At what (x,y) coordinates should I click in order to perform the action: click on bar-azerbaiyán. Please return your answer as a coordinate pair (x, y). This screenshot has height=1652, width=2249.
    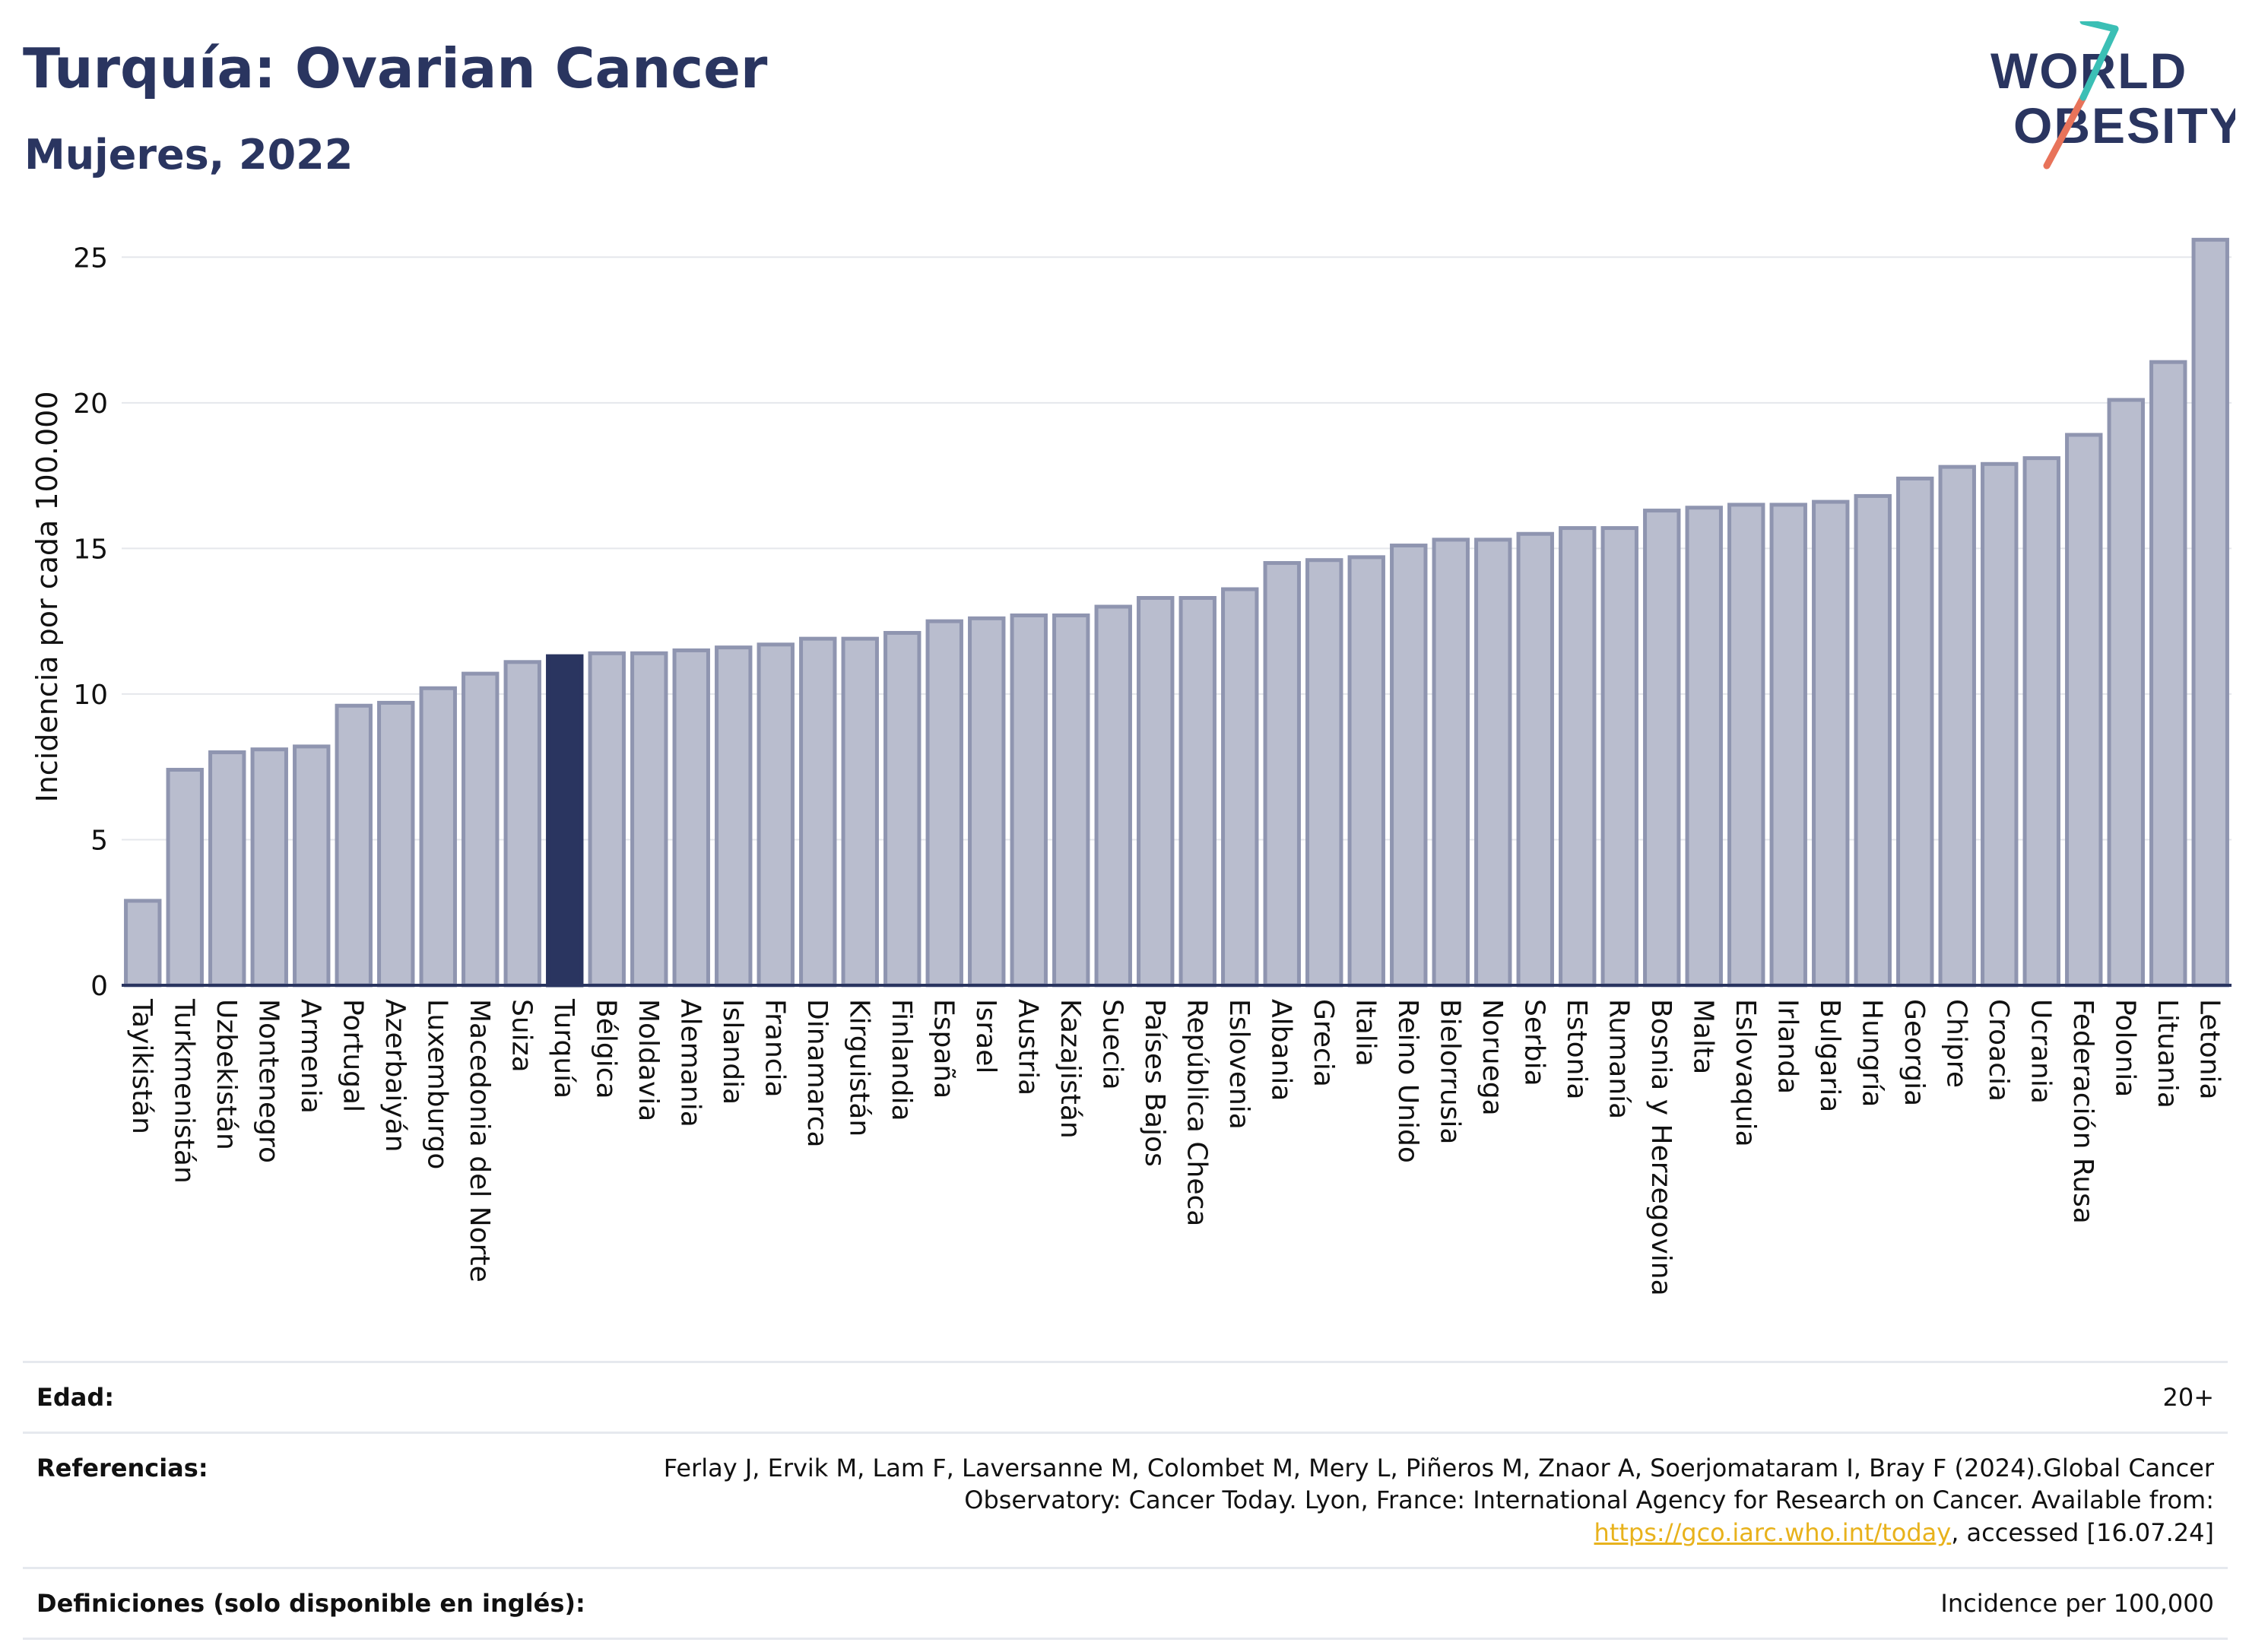
    Looking at the image, I should click on (396, 844).